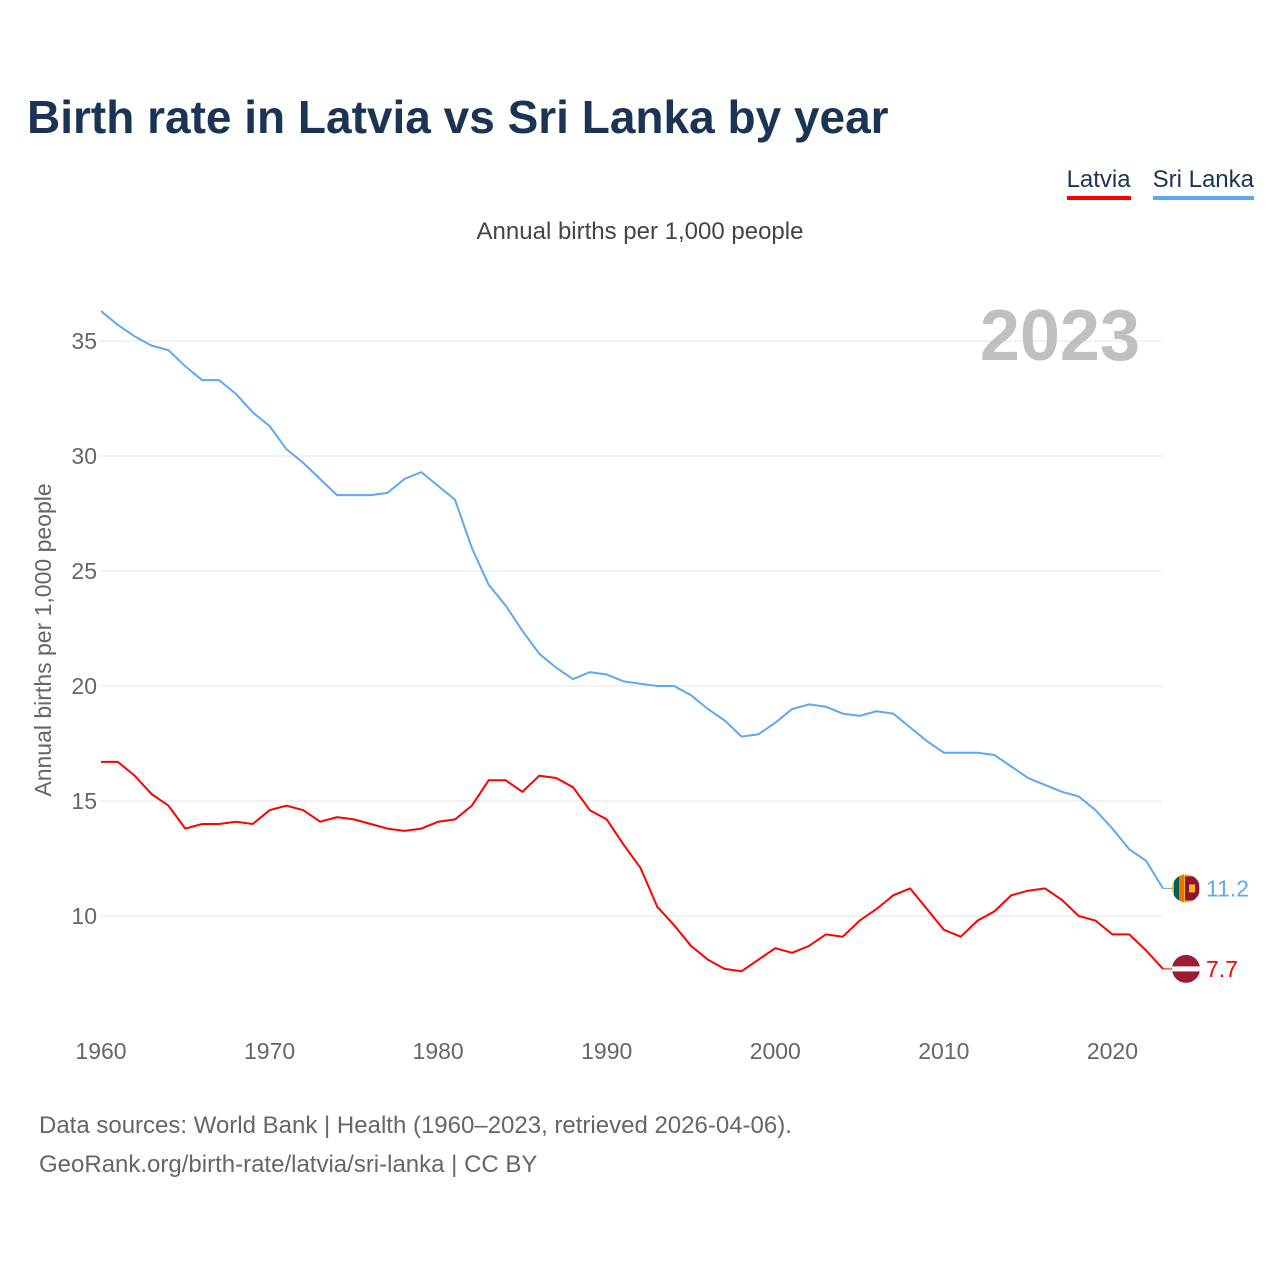 The height and width of the screenshot is (1280, 1280). I want to click on legend-item-sri-lanka: Sri Lanka, so click(1203, 183).